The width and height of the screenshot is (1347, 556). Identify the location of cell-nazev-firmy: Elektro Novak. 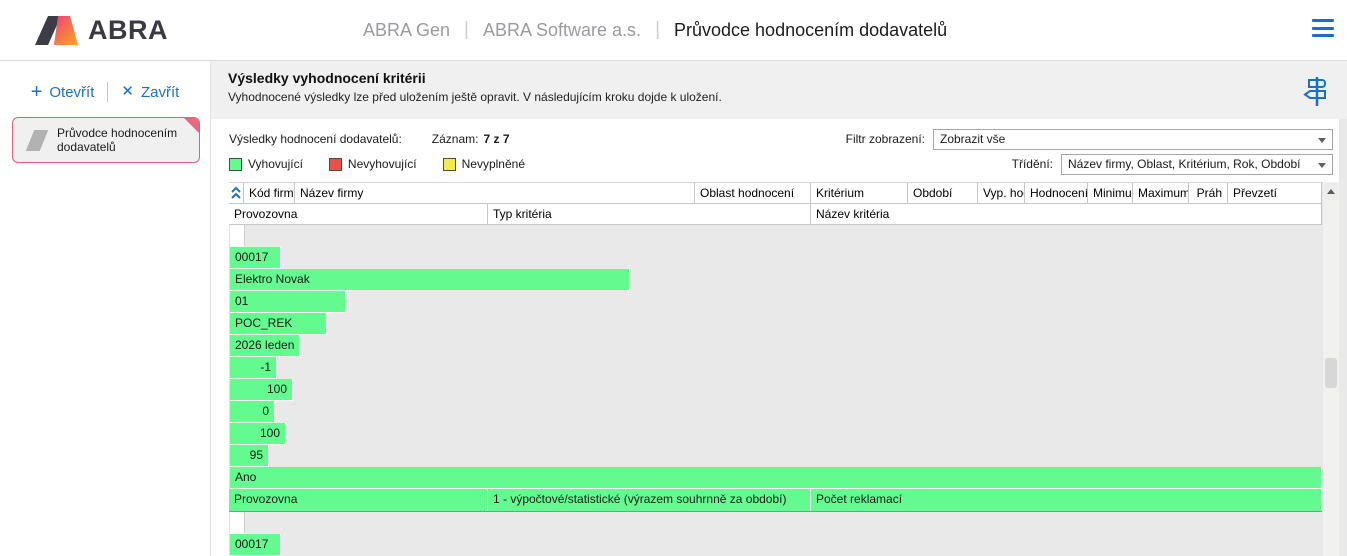
(430, 280).